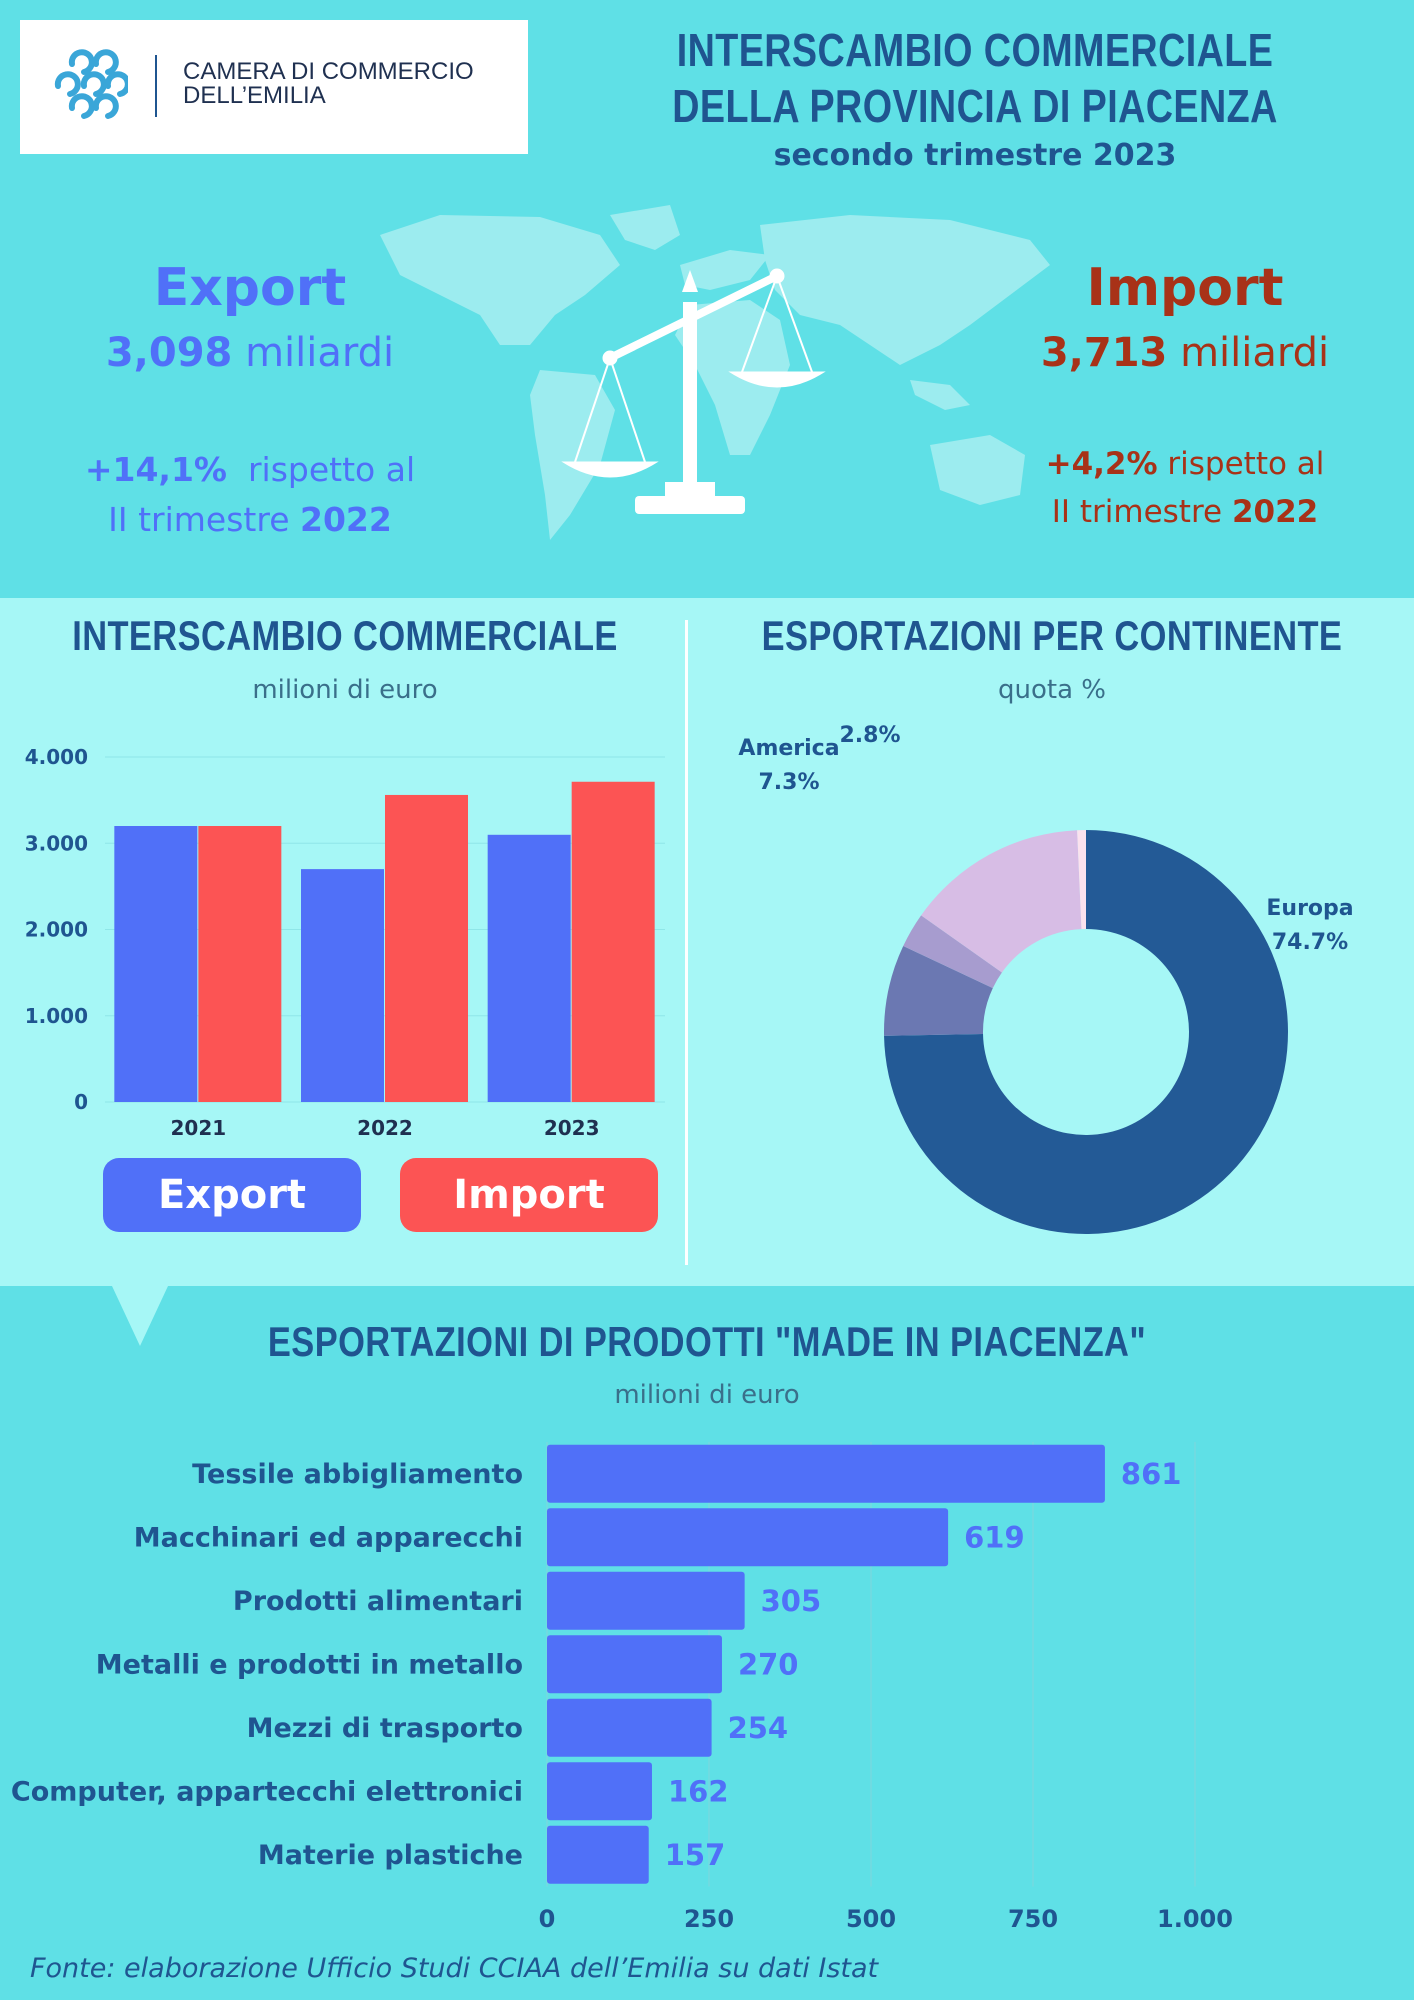 The width and height of the screenshot is (1414, 2000). I want to click on balance-scale-icon, so click(693, 391).